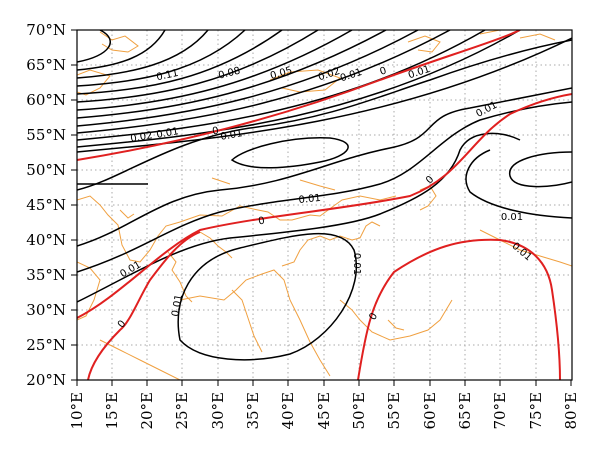  Describe the element at coordinates (46, 170) in the screenshot. I see `lat-label: 50°N` at that location.